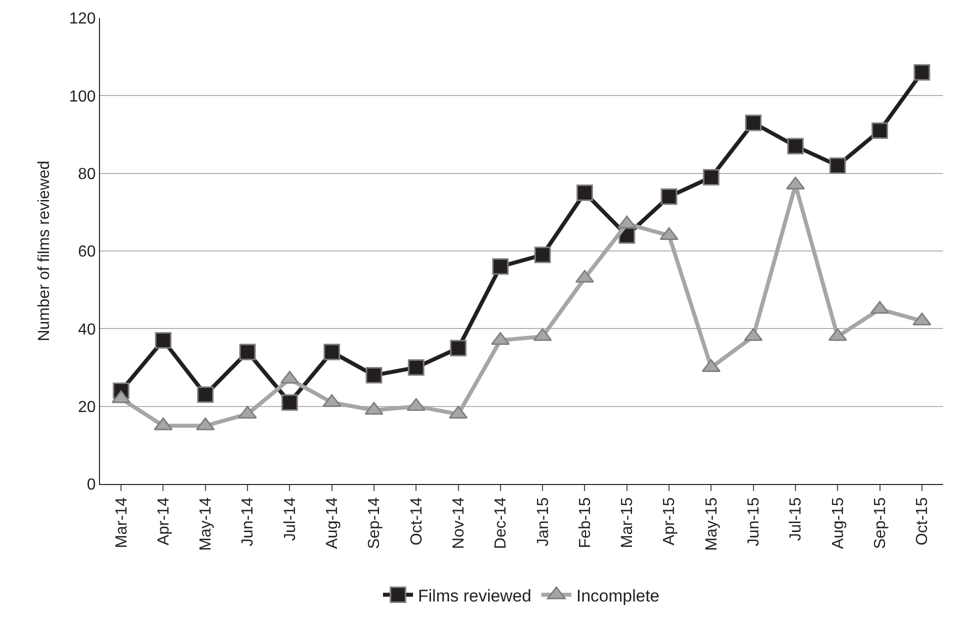  Describe the element at coordinates (923, 521) in the screenshot. I see `x-tick-label: Oct-15` at that location.